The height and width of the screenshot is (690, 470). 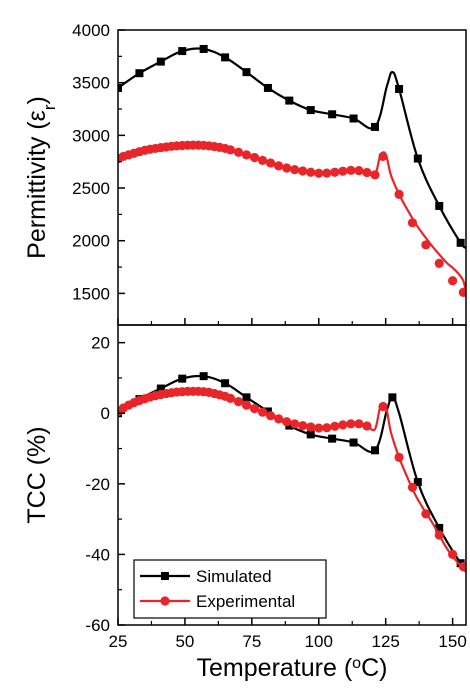 What do you see at coordinates (386, 641) in the screenshot?
I see `x-tick-label: 125` at bounding box center [386, 641].